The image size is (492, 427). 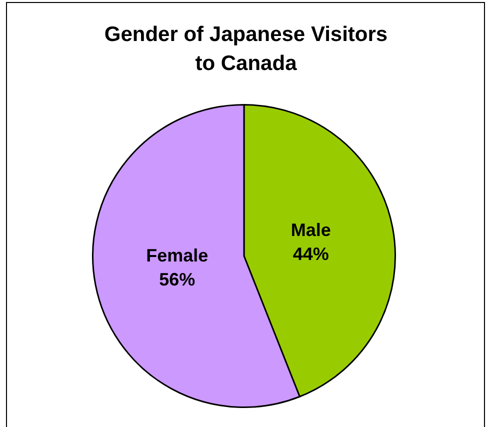 I want to click on chart-title: Gender of Japanese Visitors to Canada, so click(x=246, y=49).